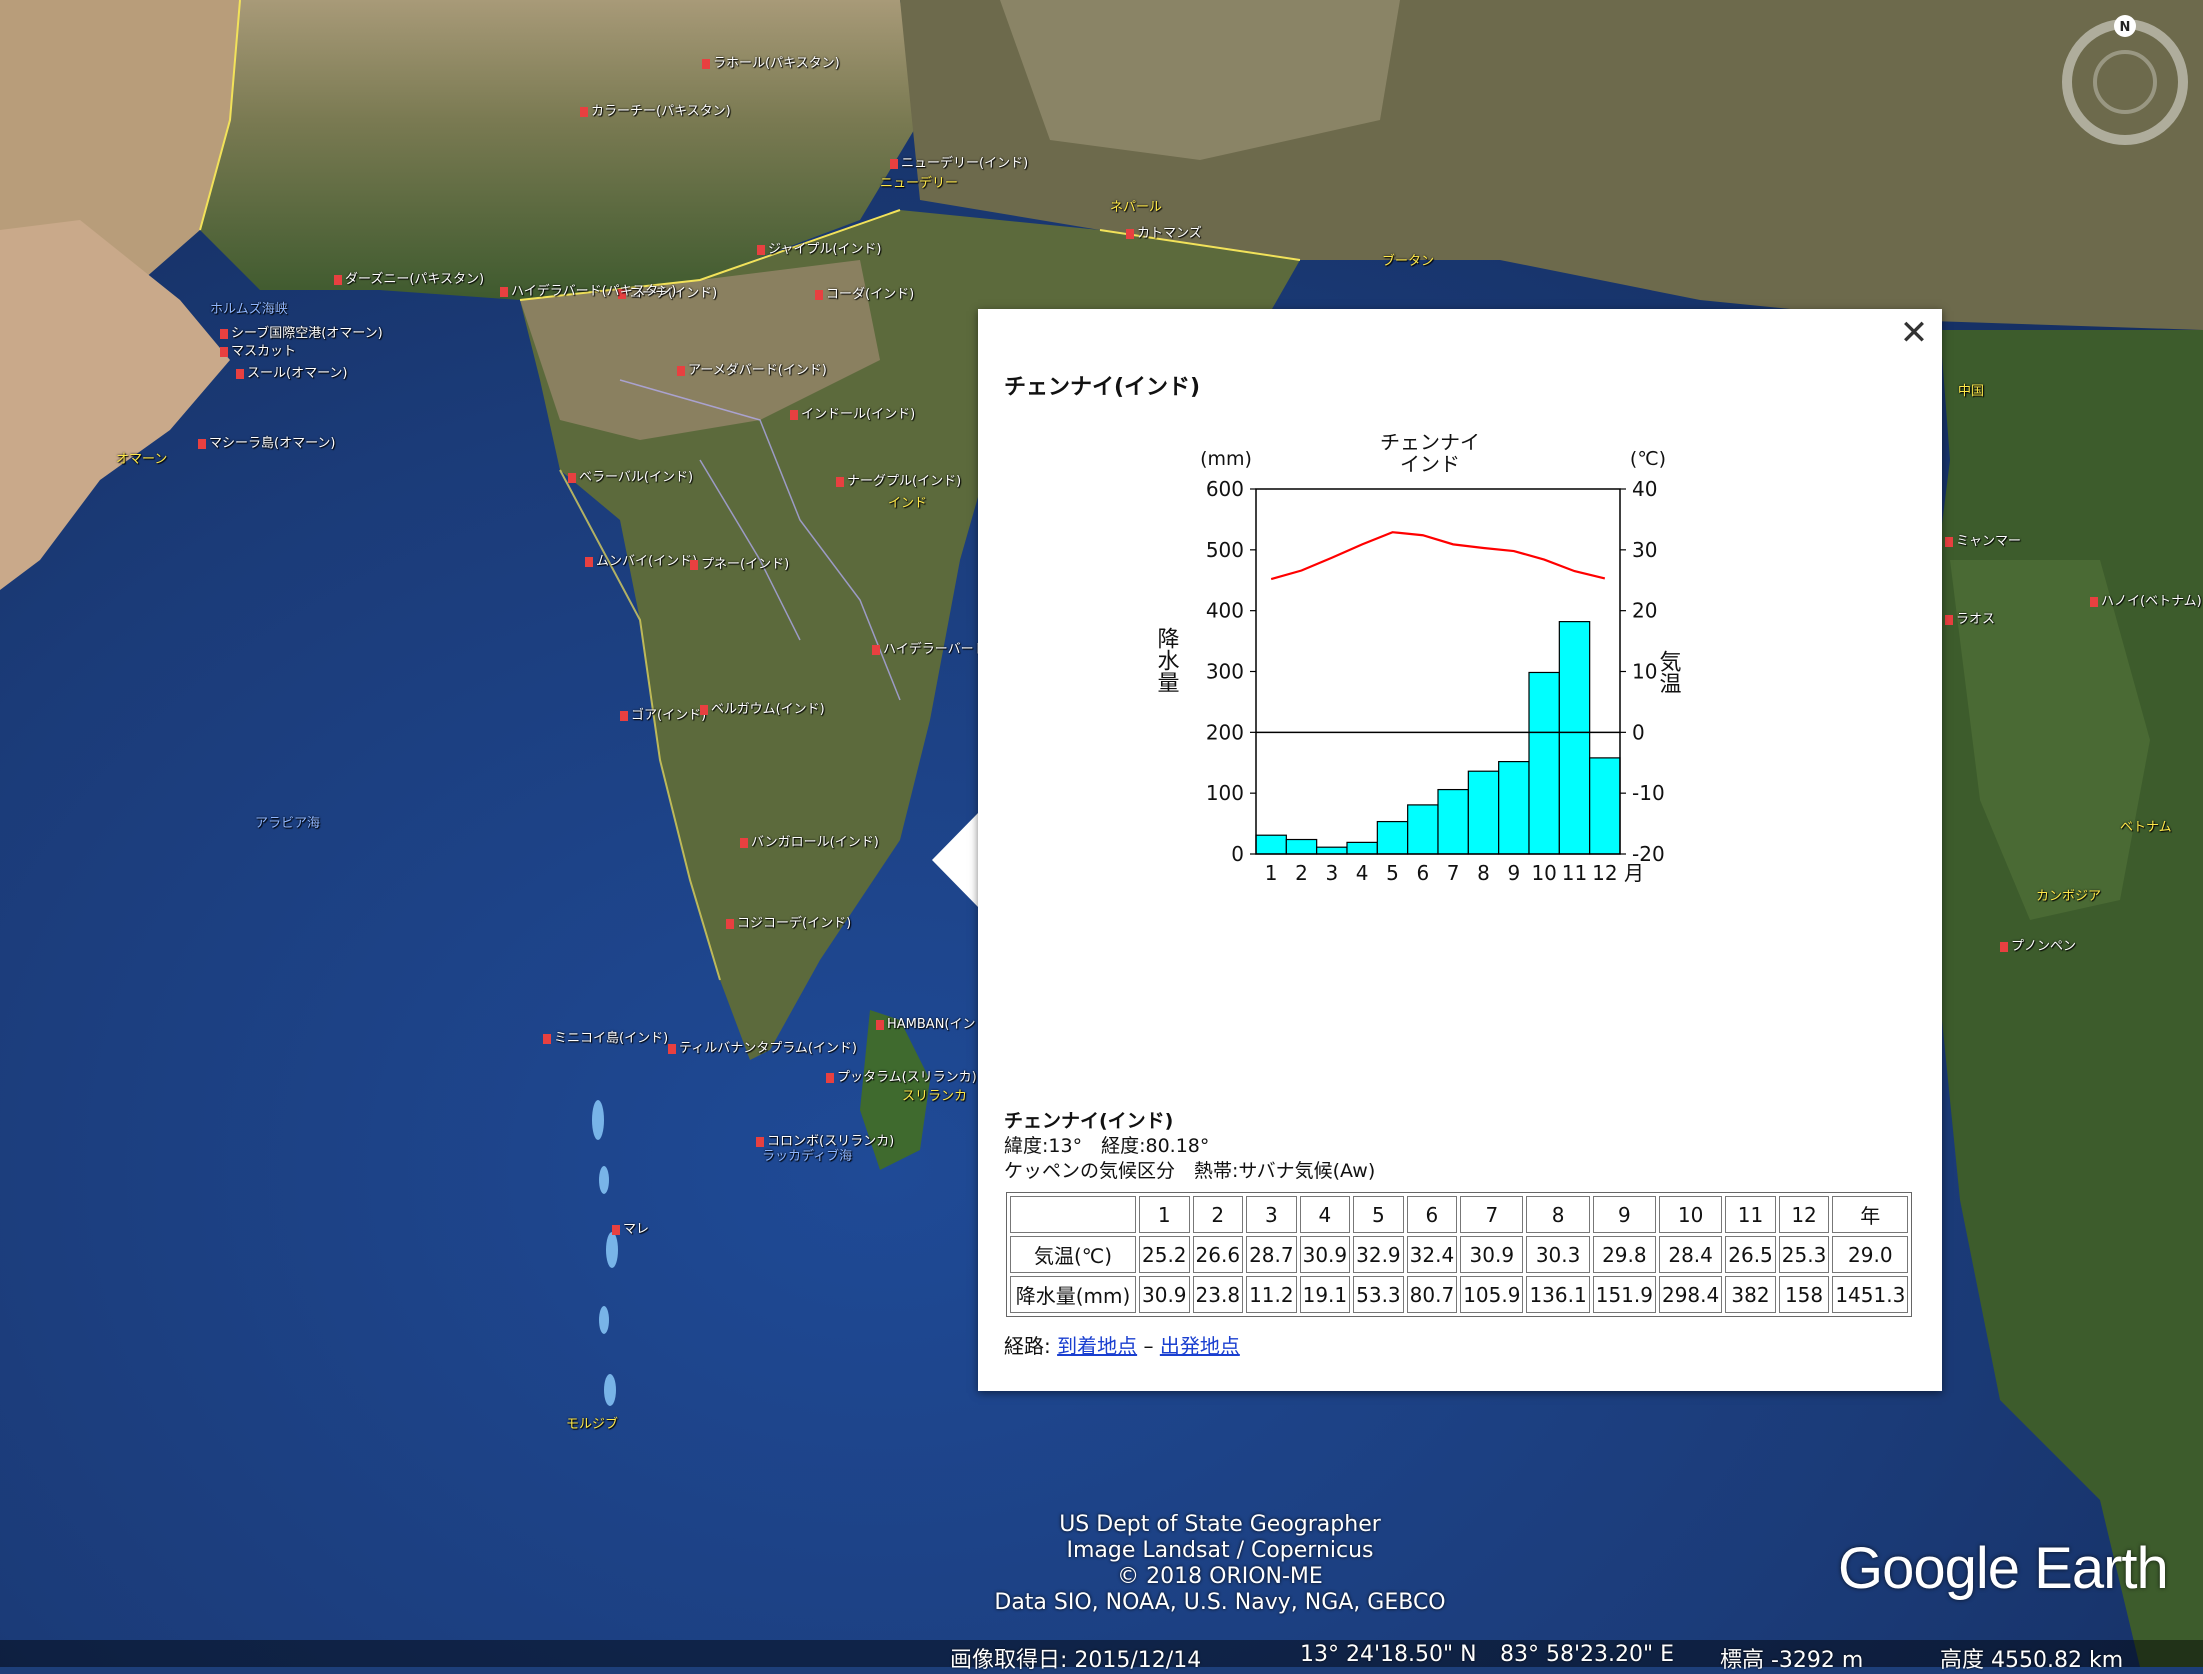  What do you see at coordinates (771, 61) in the screenshot?
I see `map-place-label: ラホール(パキスタン)` at bounding box center [771, 61].